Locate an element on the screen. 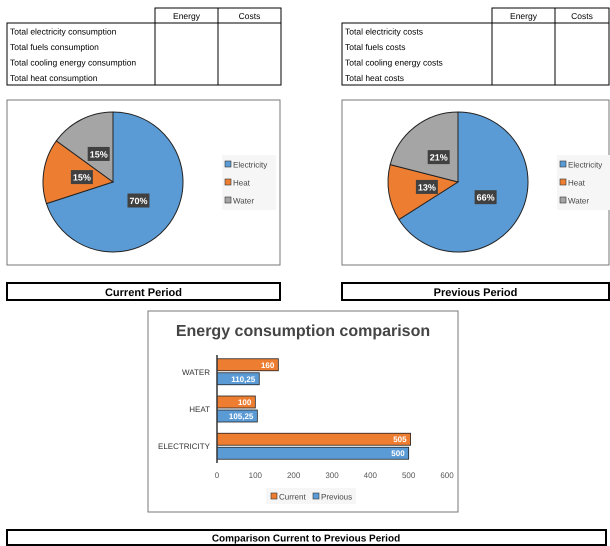 This screenshot has height=546, width=610. data-label: 160 is located at coordinates (267, 365).